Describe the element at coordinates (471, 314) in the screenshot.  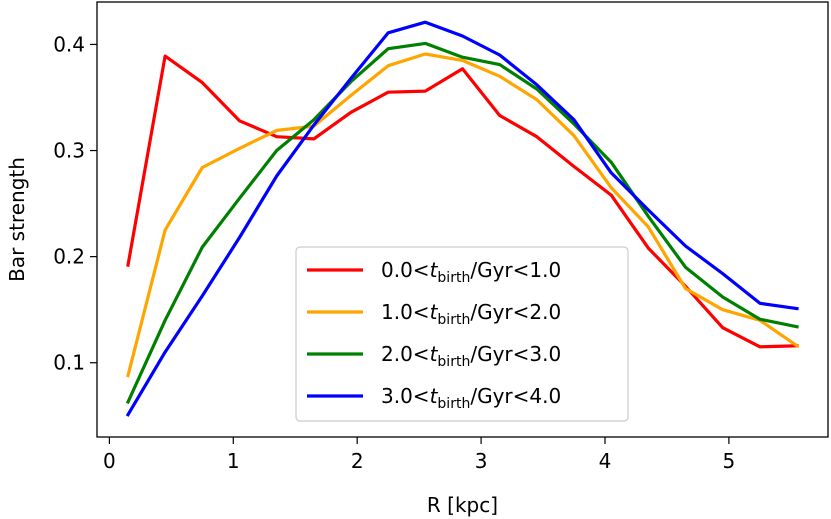
I see `legend-label-2: 1.0<tbirth/Gyr<2.0` at that location.